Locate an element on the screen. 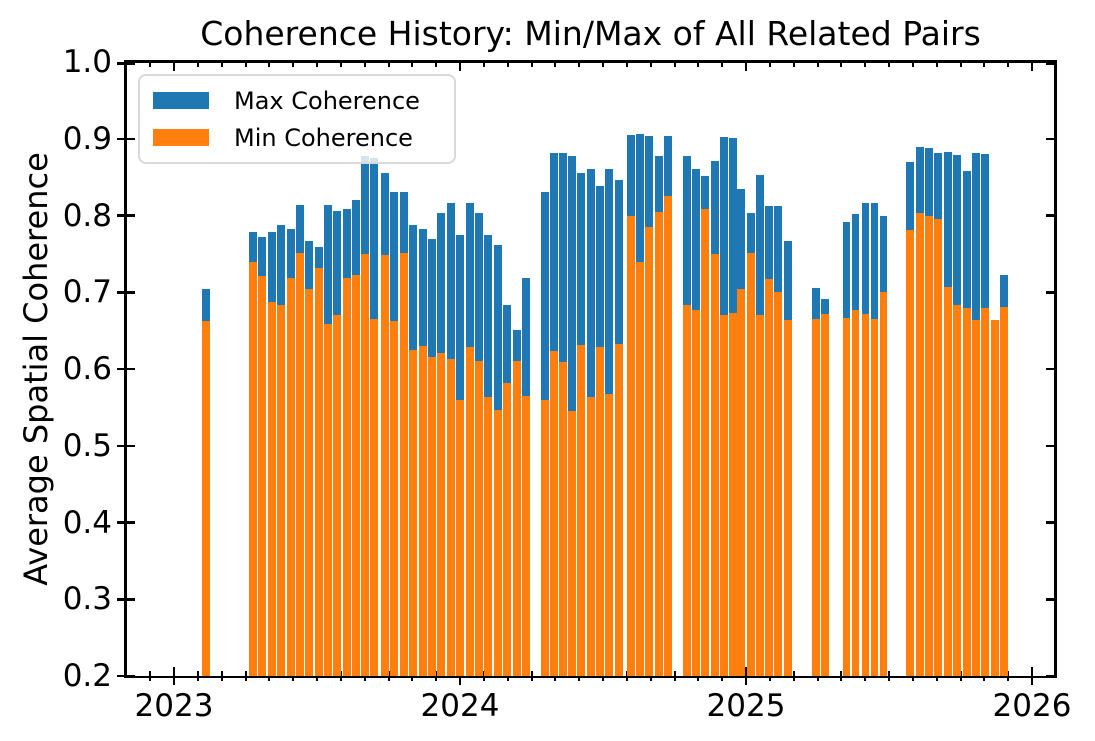 The width and height of the screenshot is (1095, 741). bottom-spine is located at coordinates (590, 676).